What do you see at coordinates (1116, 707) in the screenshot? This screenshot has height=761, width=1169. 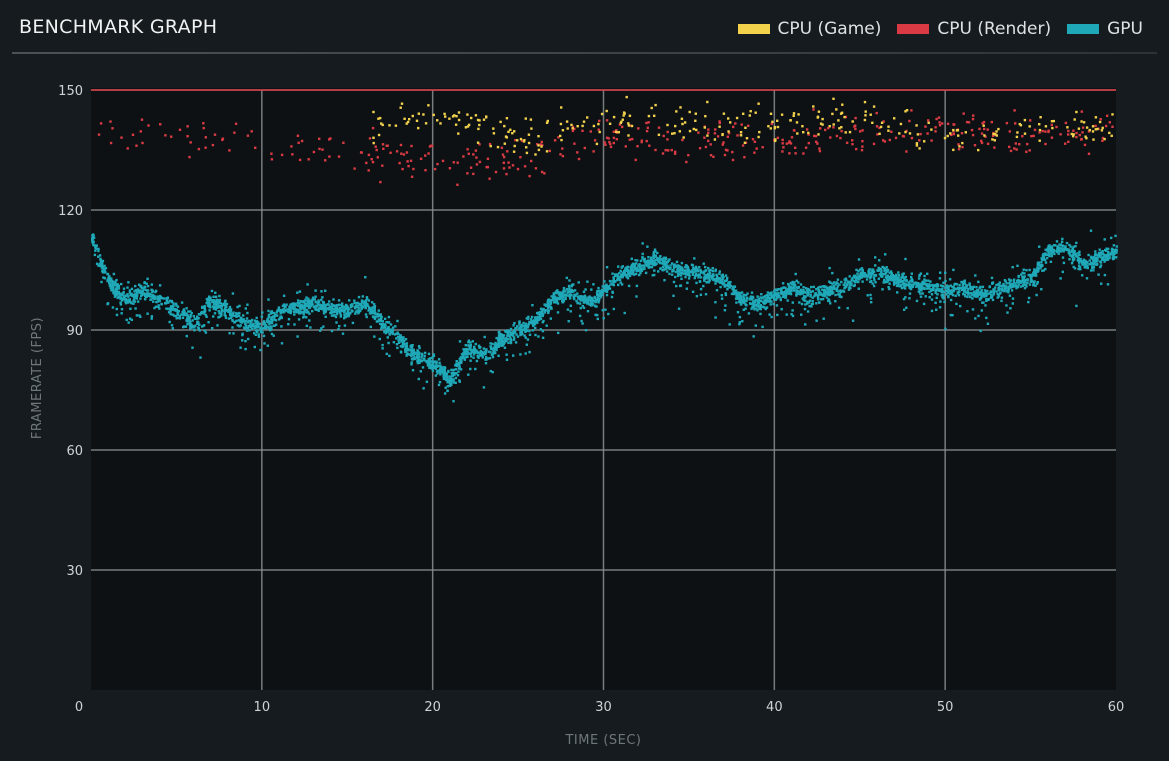 I see `x-tick-label-60: 60` at bounding box center [1116, 707].